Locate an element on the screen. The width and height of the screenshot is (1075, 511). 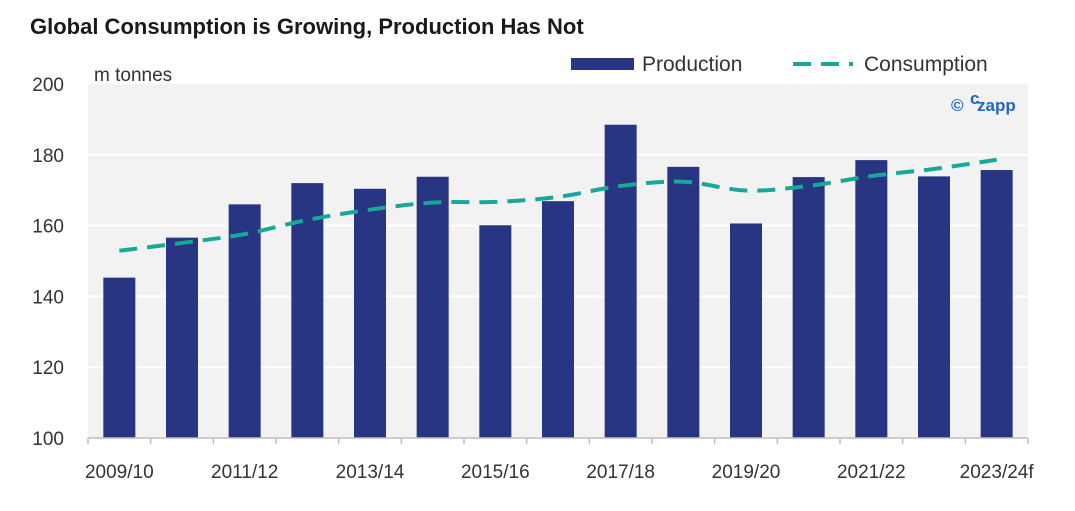
czapp-logo: © c zapp is located at coordinates (983, 102).